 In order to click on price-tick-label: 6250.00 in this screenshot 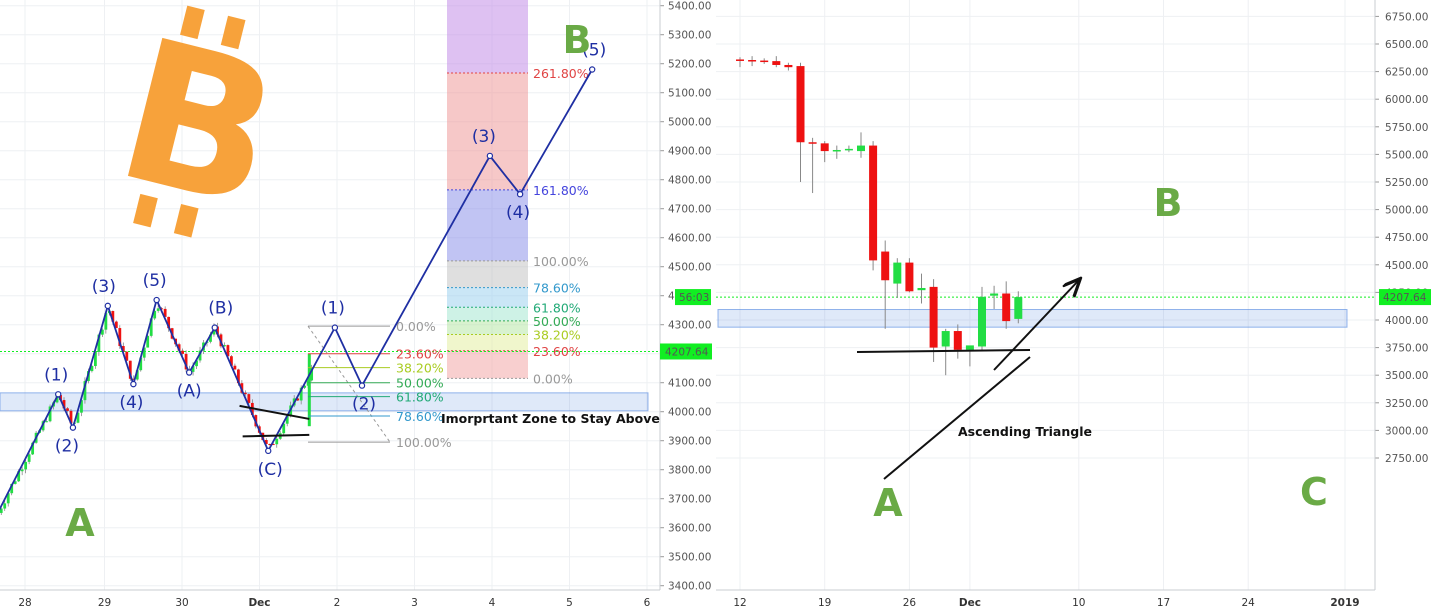, I will do `click(1406, 73)`.